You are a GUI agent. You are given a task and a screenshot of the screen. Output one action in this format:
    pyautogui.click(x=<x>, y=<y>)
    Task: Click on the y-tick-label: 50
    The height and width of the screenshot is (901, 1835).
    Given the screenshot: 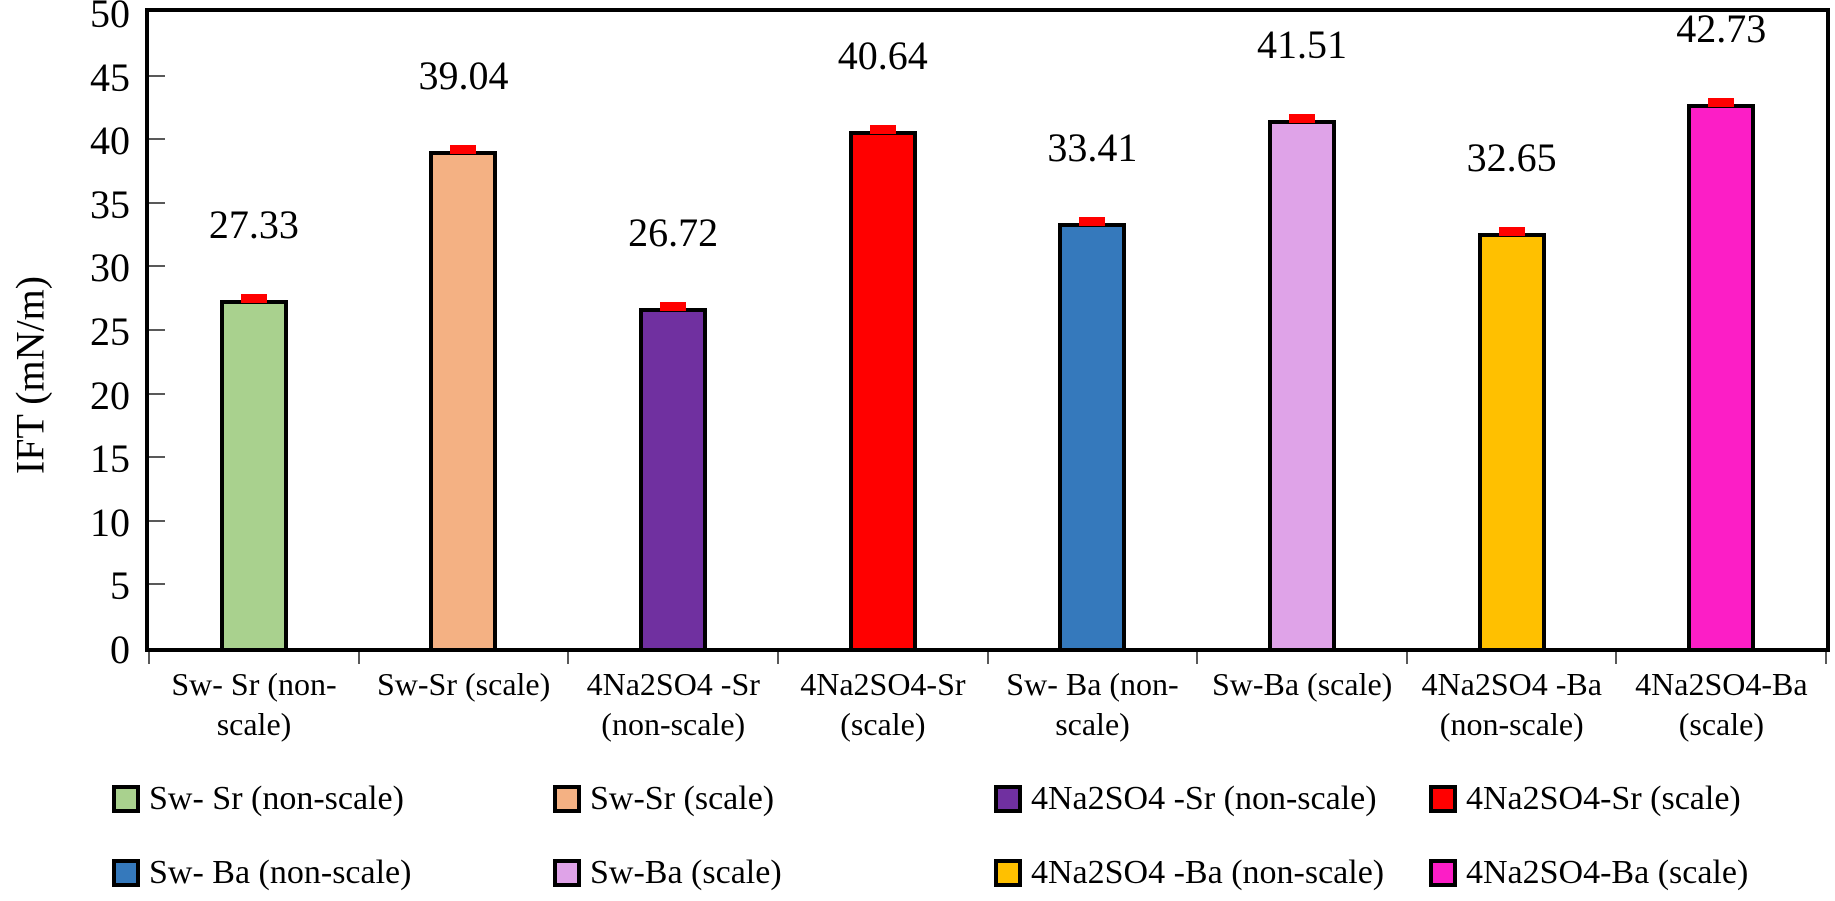 What is the action you would take?
    pyautogui.click(x=110, y=18)
    